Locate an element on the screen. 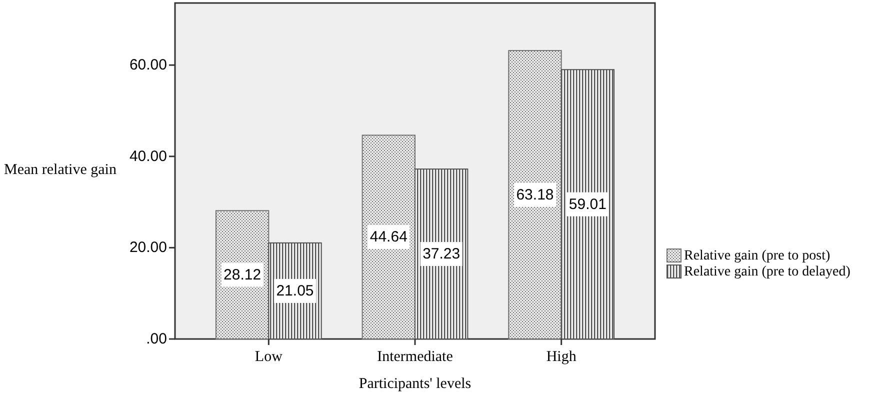 The height and width of the screenshot is (398, 882). legend-label: Relative gain (pre to delayed) is located at coordinates (767, 272).